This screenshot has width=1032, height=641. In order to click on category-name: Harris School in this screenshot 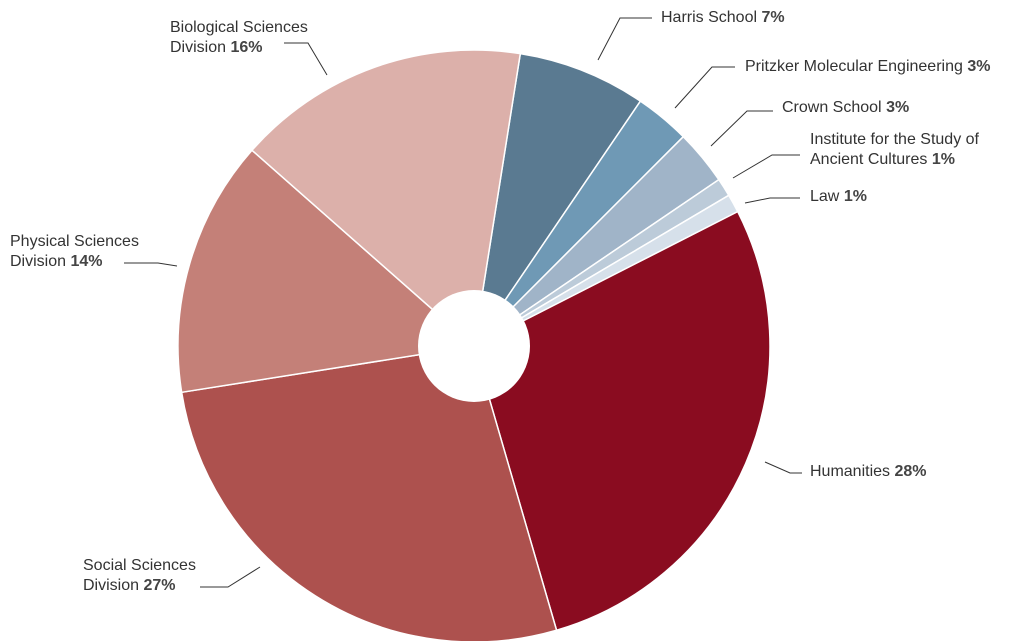, I will do `click(709, 17)`.